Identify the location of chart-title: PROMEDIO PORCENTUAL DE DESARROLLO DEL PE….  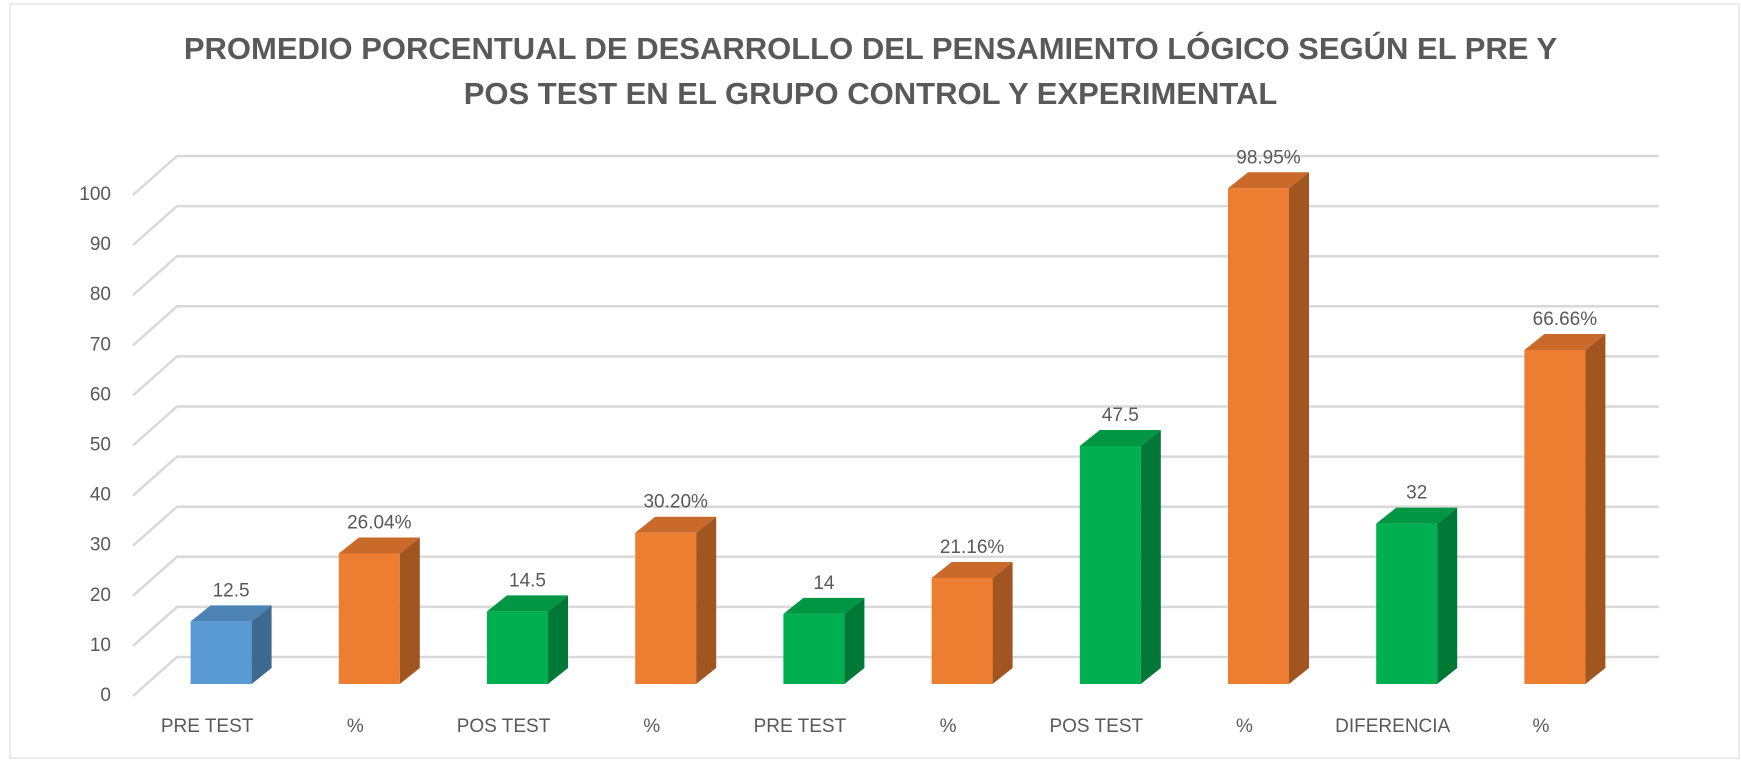
(870, 71).